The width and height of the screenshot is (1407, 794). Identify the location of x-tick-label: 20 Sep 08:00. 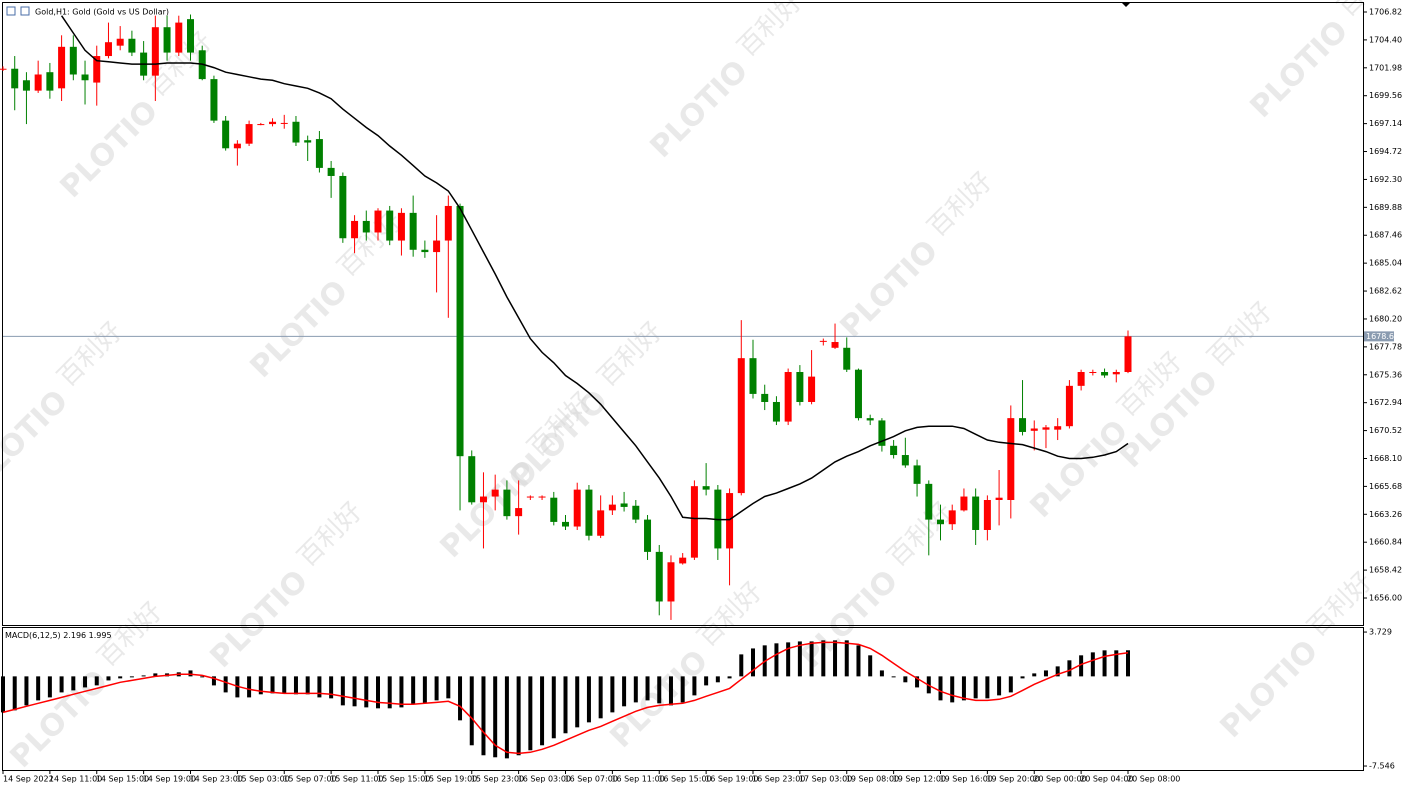
(1153, 779).